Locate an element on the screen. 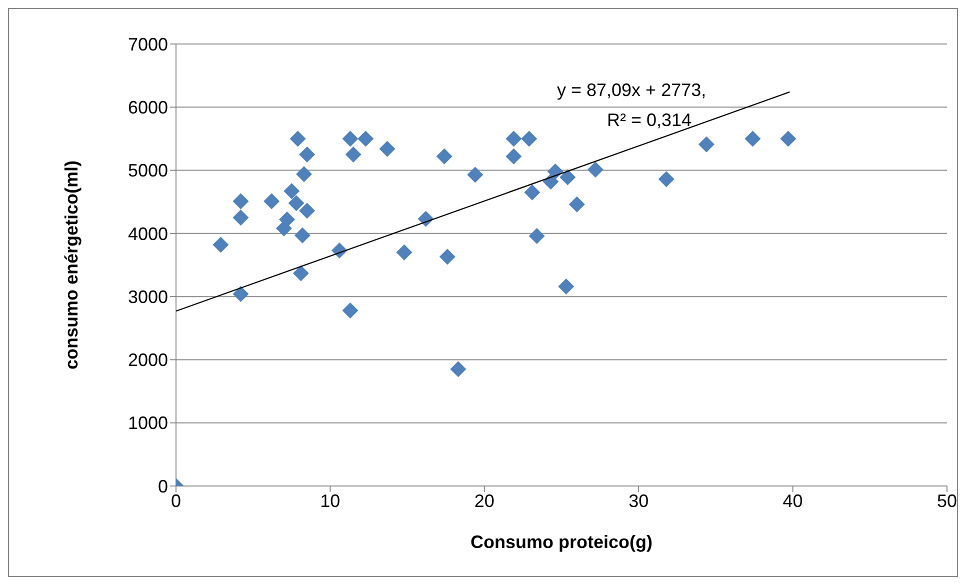  y-tick-label: 3000 is located at coordinates (148, 296).